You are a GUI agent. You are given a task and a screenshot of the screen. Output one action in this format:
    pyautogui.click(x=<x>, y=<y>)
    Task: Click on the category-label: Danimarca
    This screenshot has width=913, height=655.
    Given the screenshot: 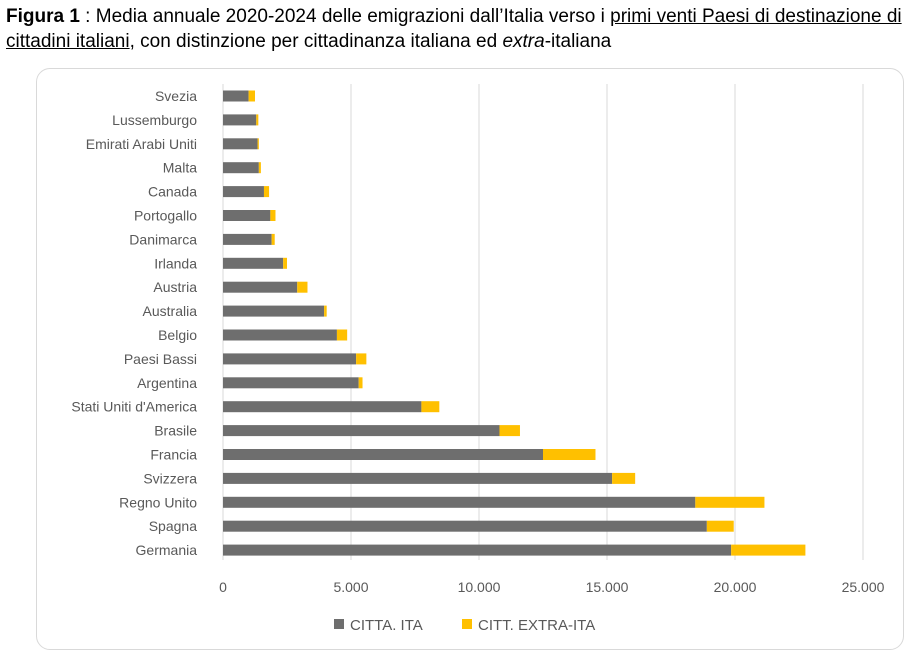 What is the action you would take?
    pyautogui.click(x=163, y=239)
    